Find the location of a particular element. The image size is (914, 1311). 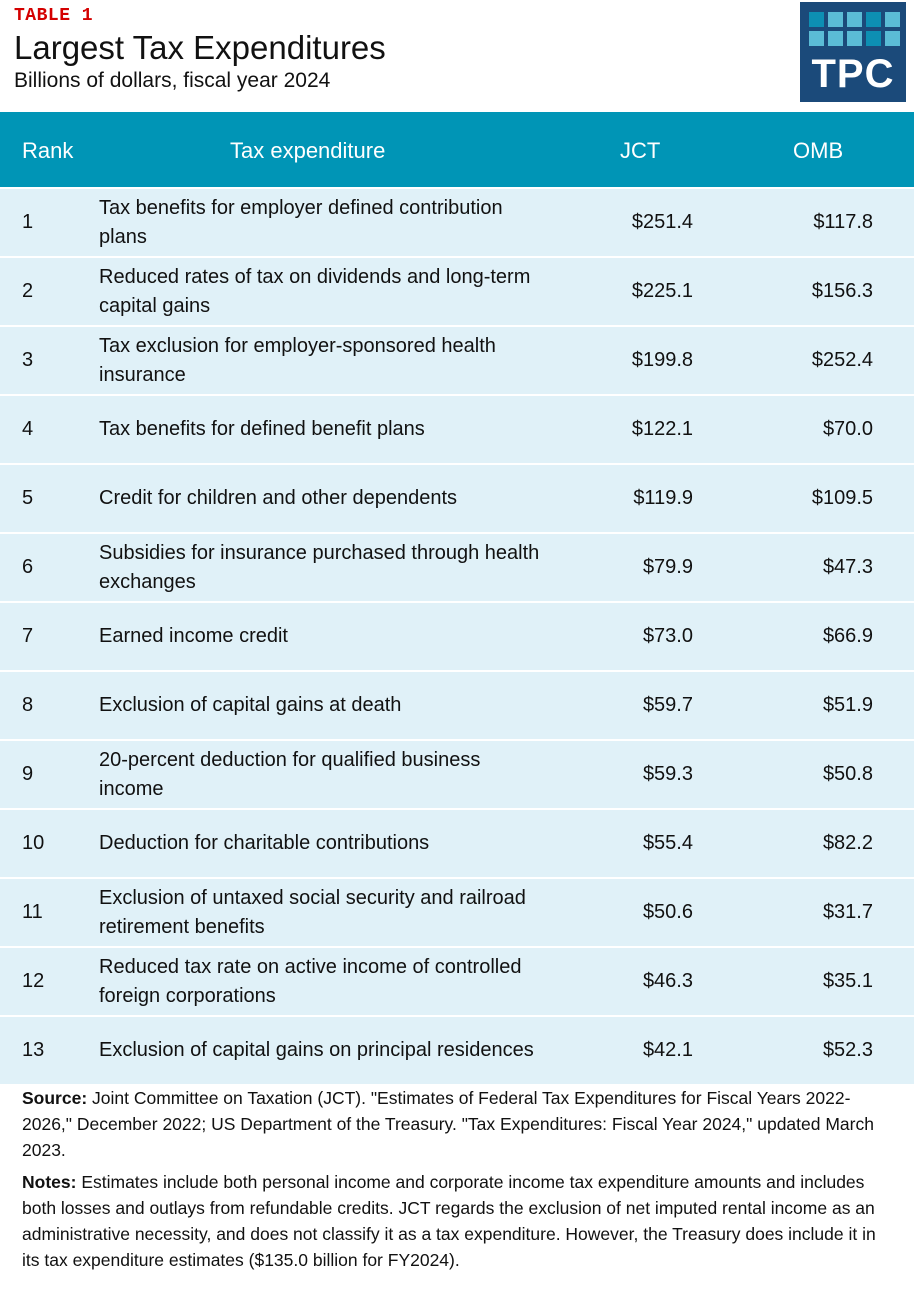

jct-cell: $46.3 is located at coordinates (667, 981).